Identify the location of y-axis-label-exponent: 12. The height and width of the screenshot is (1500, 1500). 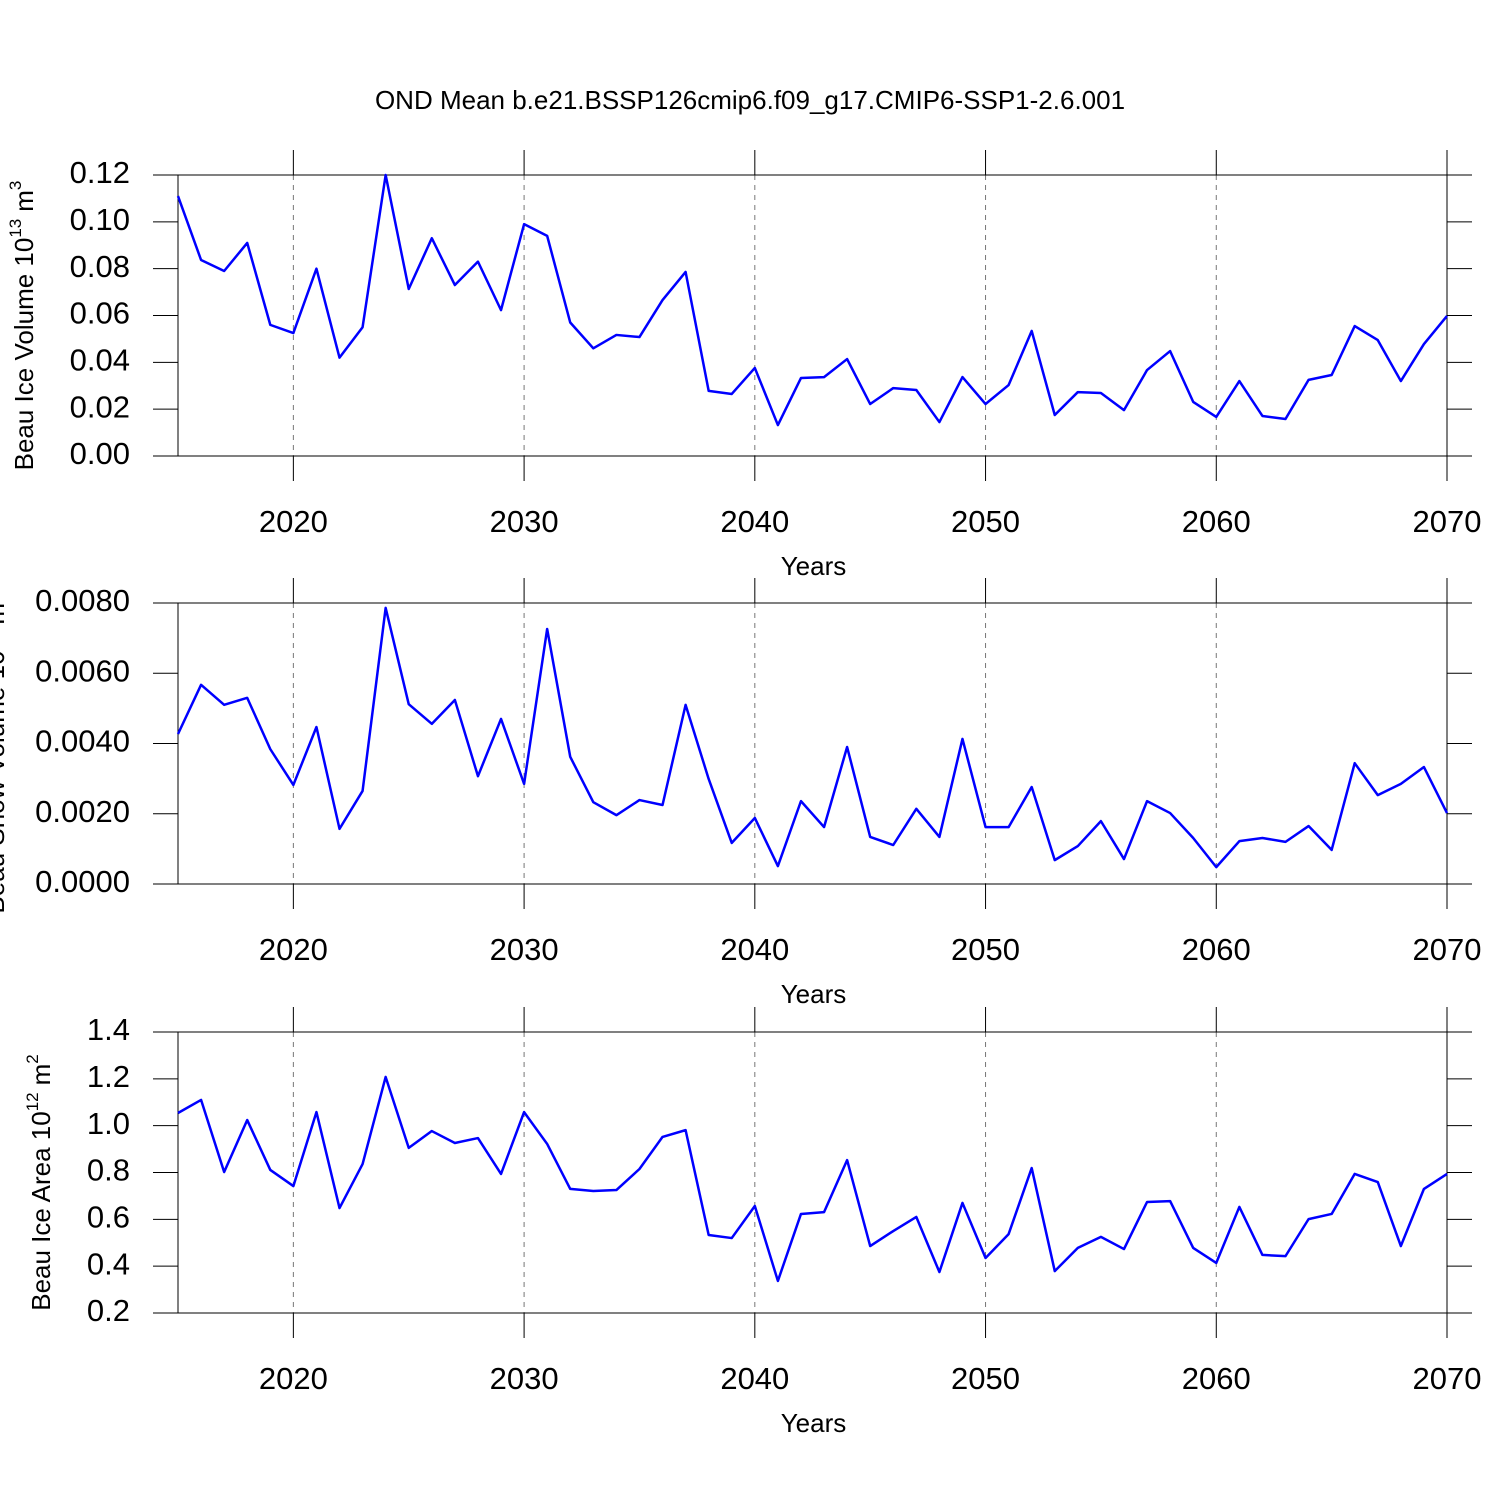
(32, 1101).